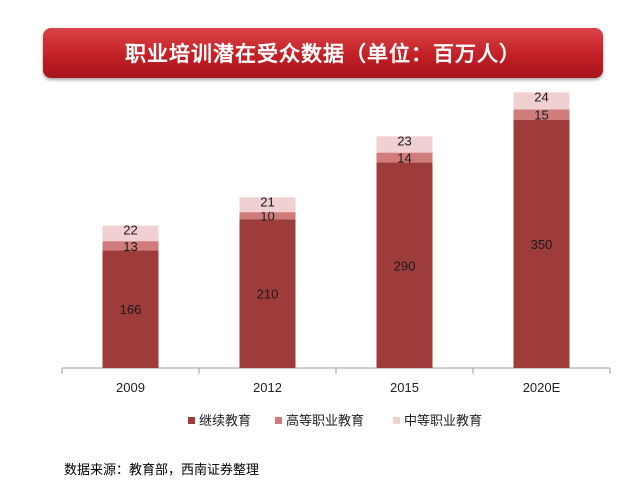 This screenshot has width=640, height=491. I want to click on data-label: 24, so click(541, 96).